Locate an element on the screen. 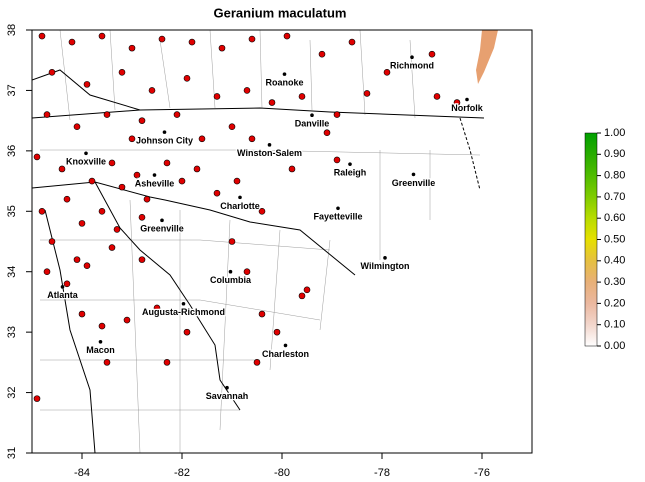 Image resolution: width=645 pixels, height=482 pixels. city-label: Johnson City is located at coordinates (164, 140).